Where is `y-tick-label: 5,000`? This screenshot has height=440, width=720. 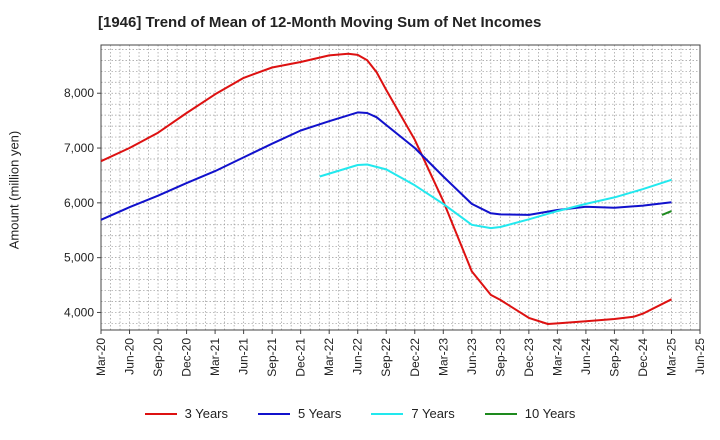
y-tick-label: 5,000 is located at coordinates (79, 258).